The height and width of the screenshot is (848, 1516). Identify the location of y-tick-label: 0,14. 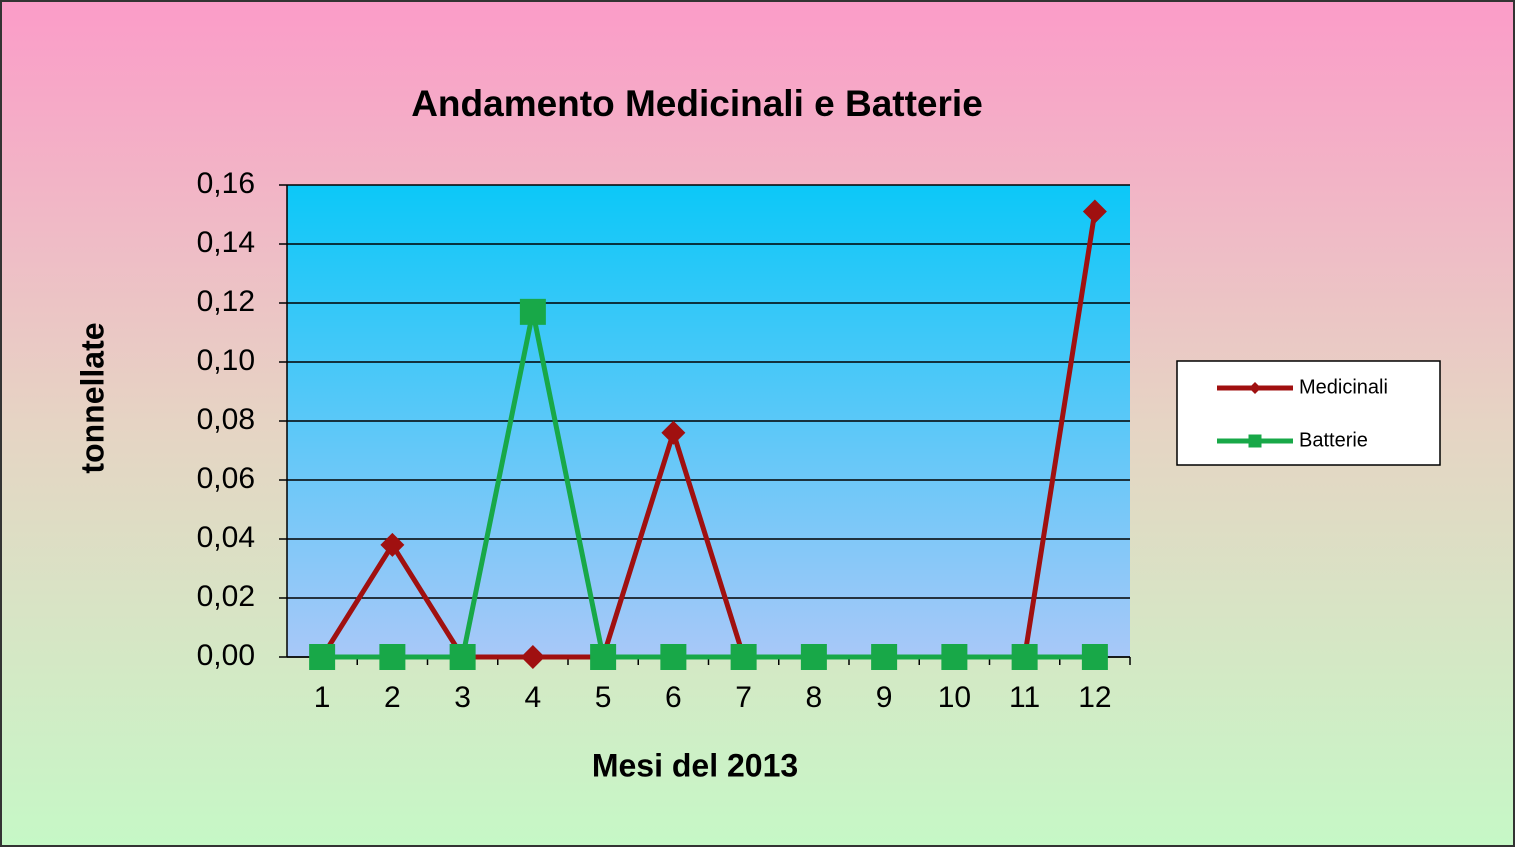
(226, 242).